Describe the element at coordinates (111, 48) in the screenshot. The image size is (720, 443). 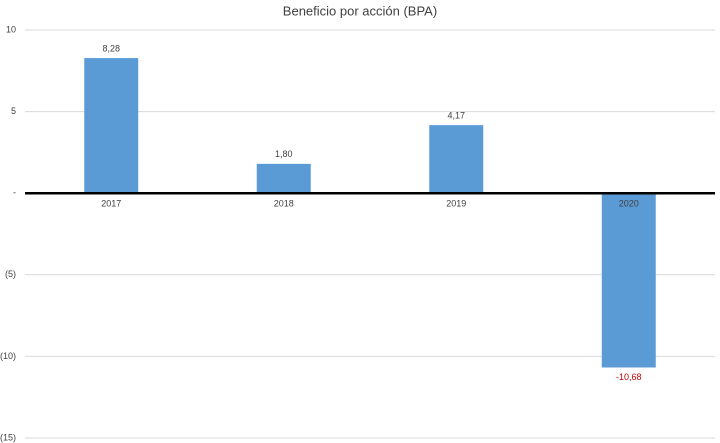
I see `value-label: 8,28` at that location.